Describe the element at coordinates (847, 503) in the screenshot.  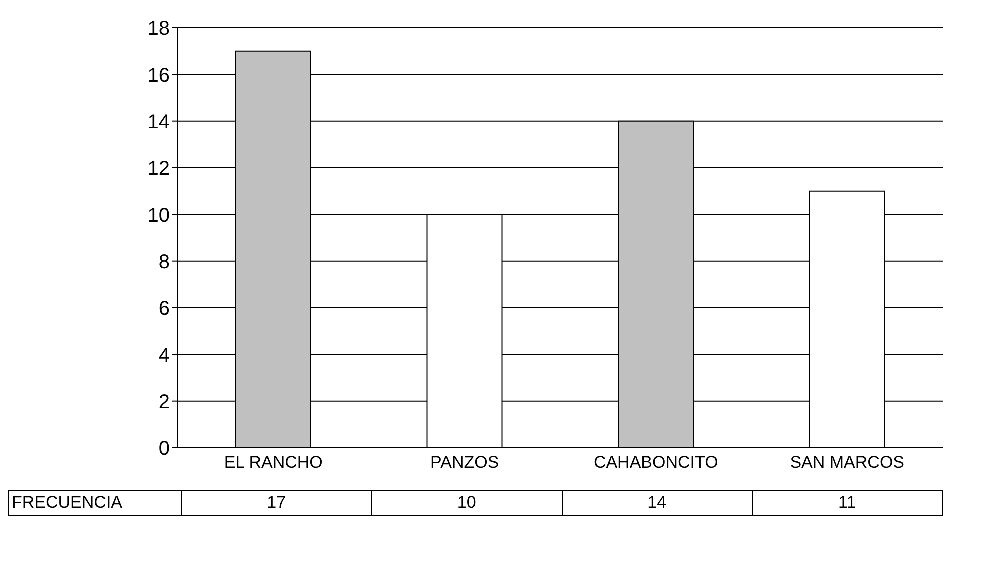
I see `data-label: 11` at that location.